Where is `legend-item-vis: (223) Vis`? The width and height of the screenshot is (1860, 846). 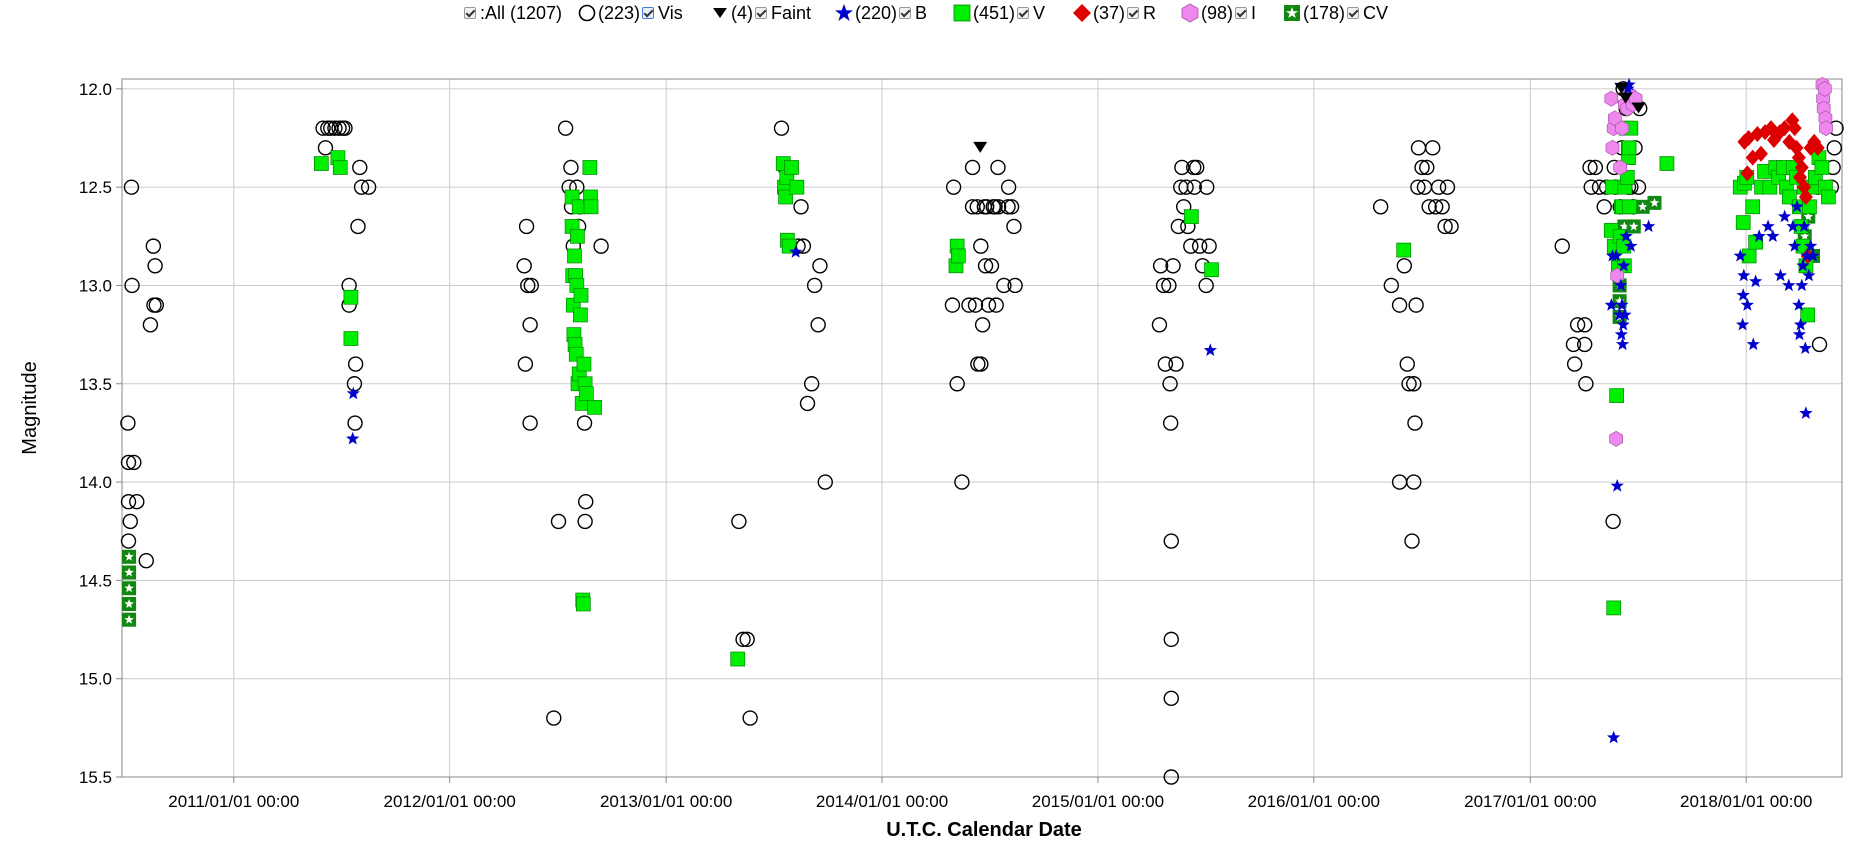 legend-item-vis: (223) Vis is located at coordinates (630, 13).